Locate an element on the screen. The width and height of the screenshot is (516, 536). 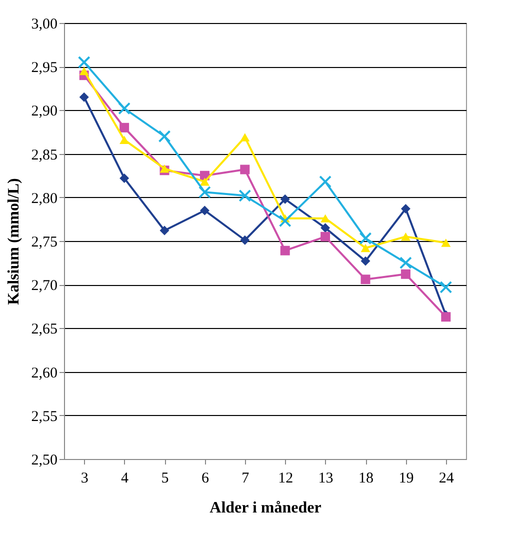
y-tick-label: 2,55 is located at coordinates (44, 416).